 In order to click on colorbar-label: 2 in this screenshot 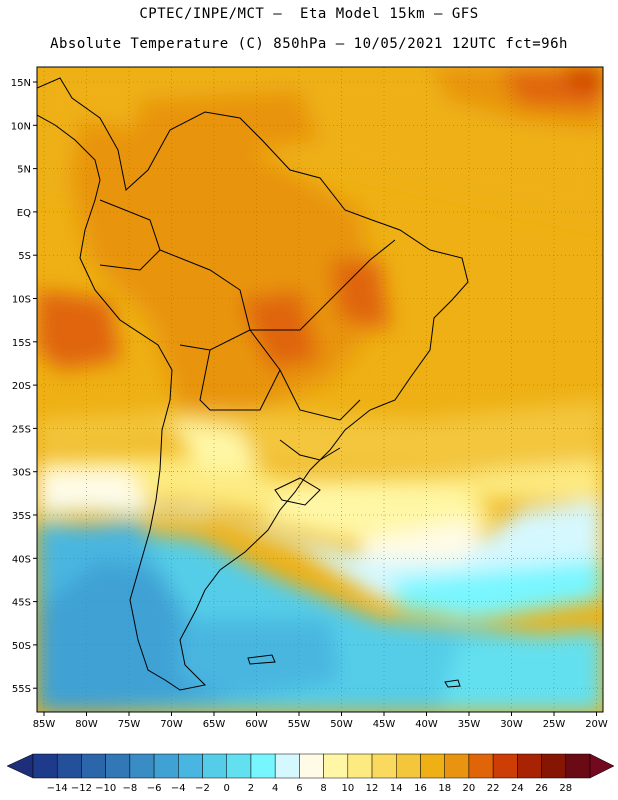, I will do `click(251, 788)`.